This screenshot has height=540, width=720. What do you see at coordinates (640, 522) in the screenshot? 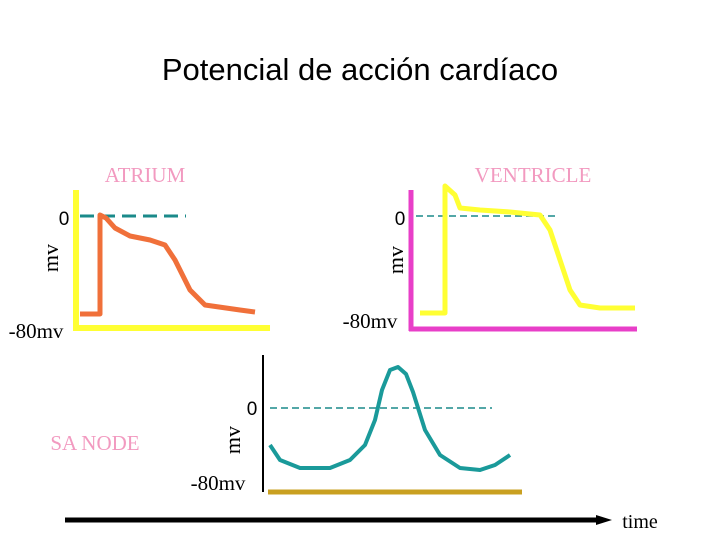
I see `time-label: time` at bounding box center [640, 522].